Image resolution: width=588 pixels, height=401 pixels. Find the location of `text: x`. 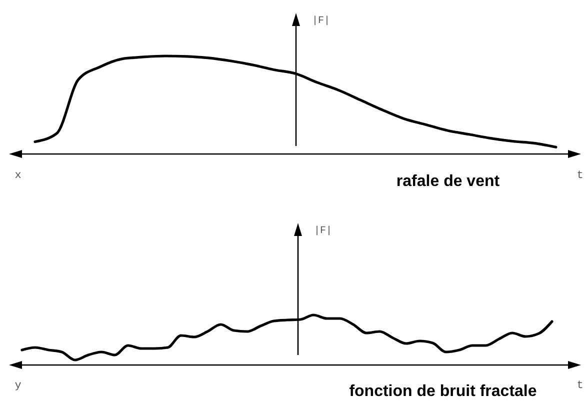

text: x is located at coordinates (18, 176).